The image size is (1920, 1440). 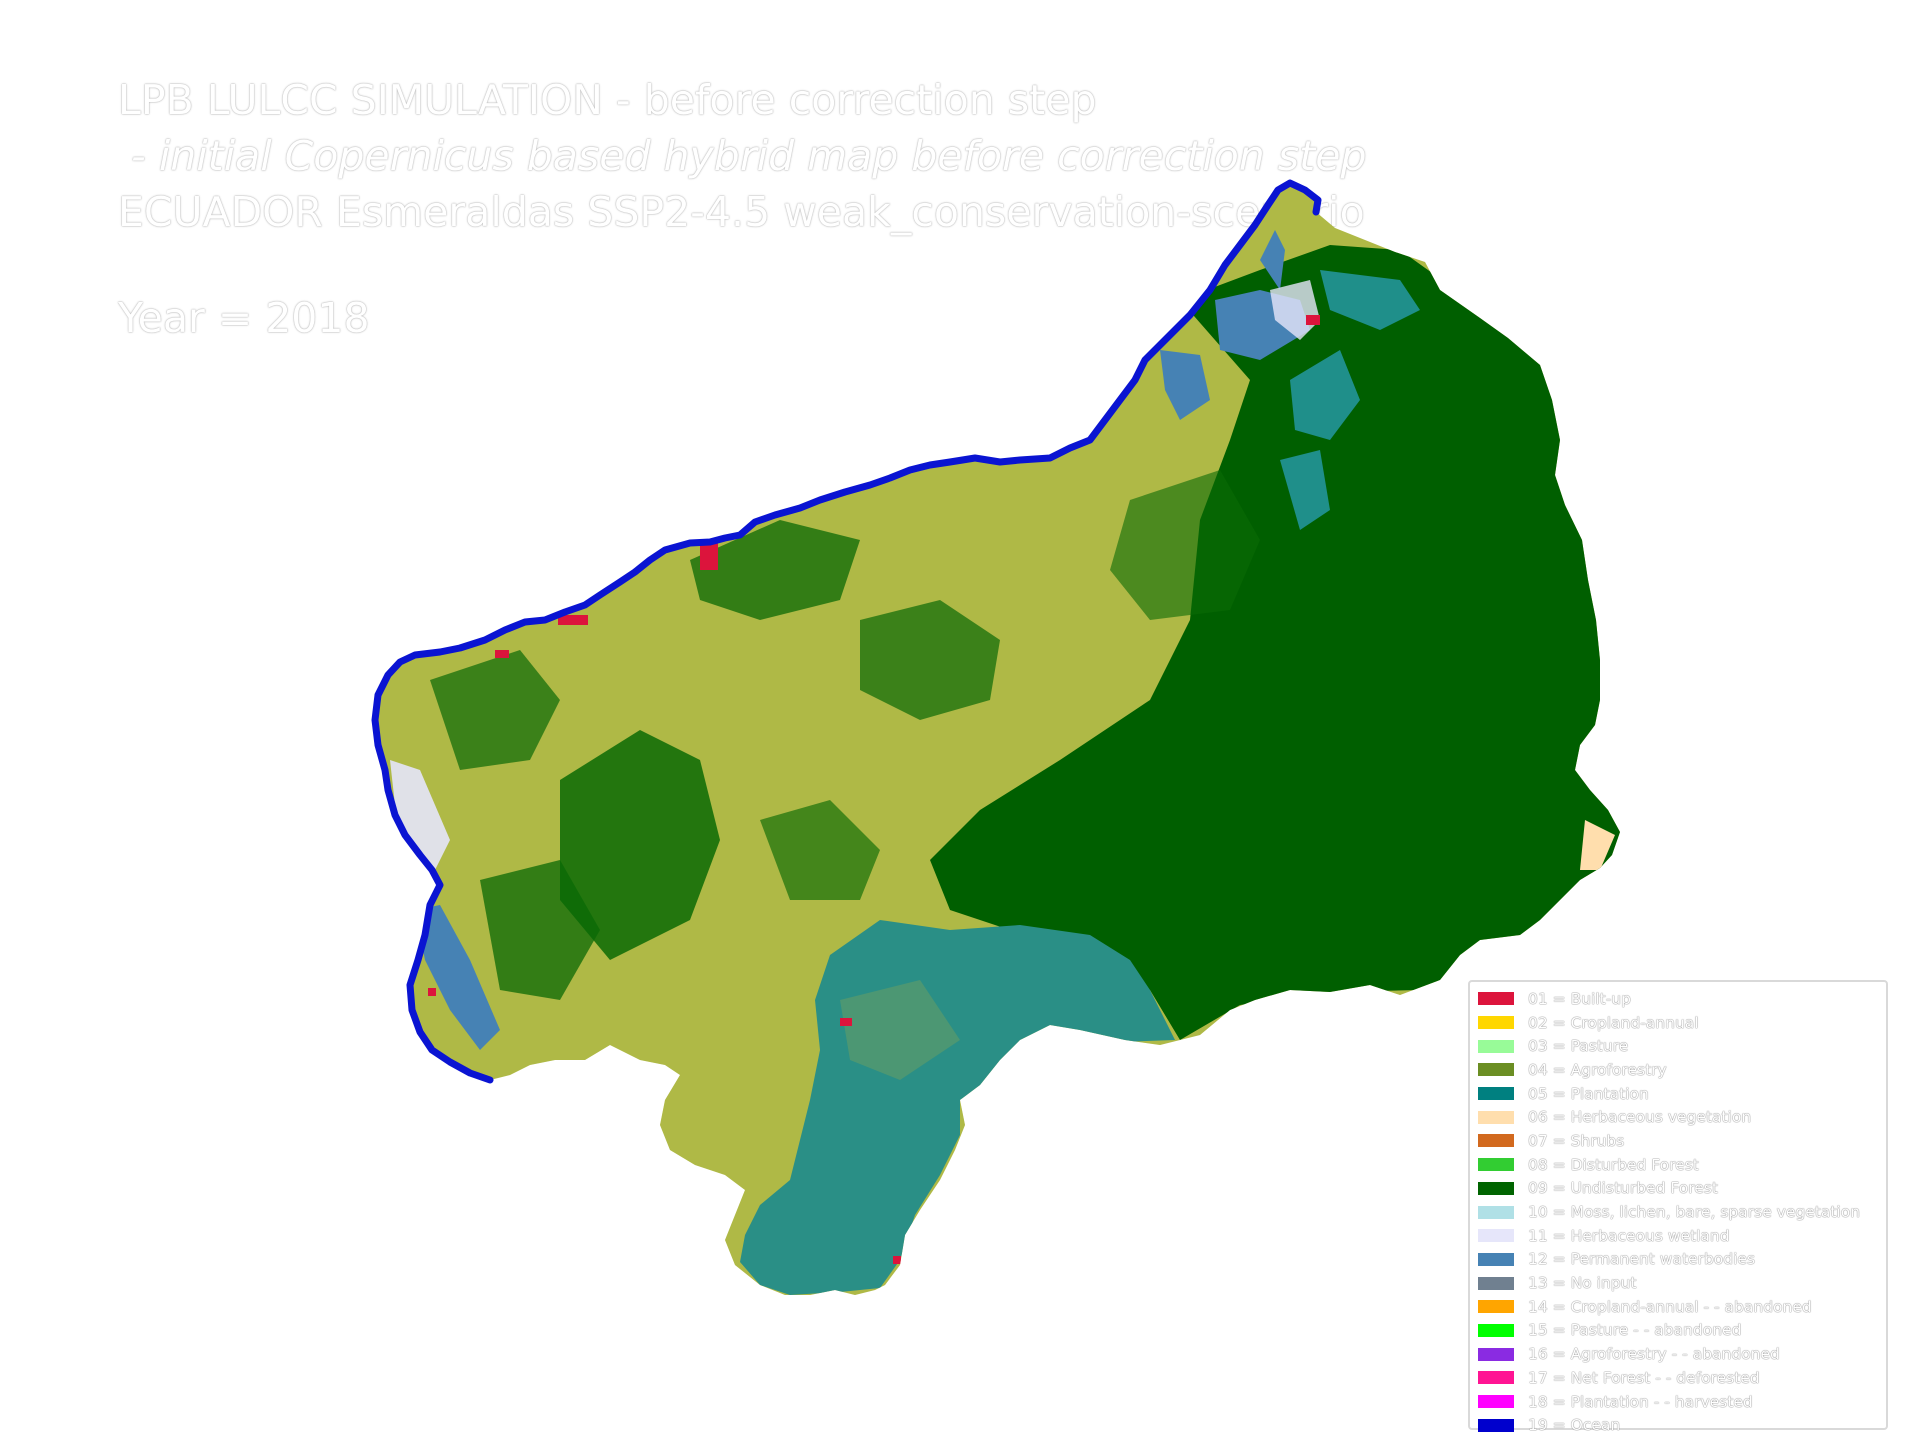 What do you see at coordinates (1576, 1140) in the screenshot?
I see `legend-label: 07 = Shrubs` at bounding box center [1576, 1140].